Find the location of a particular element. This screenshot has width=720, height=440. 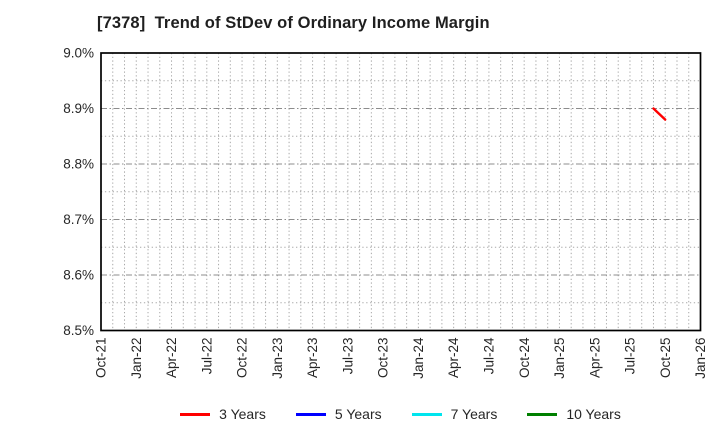

x-tick-label: Oct-21 is located at coordinates (101, 358).